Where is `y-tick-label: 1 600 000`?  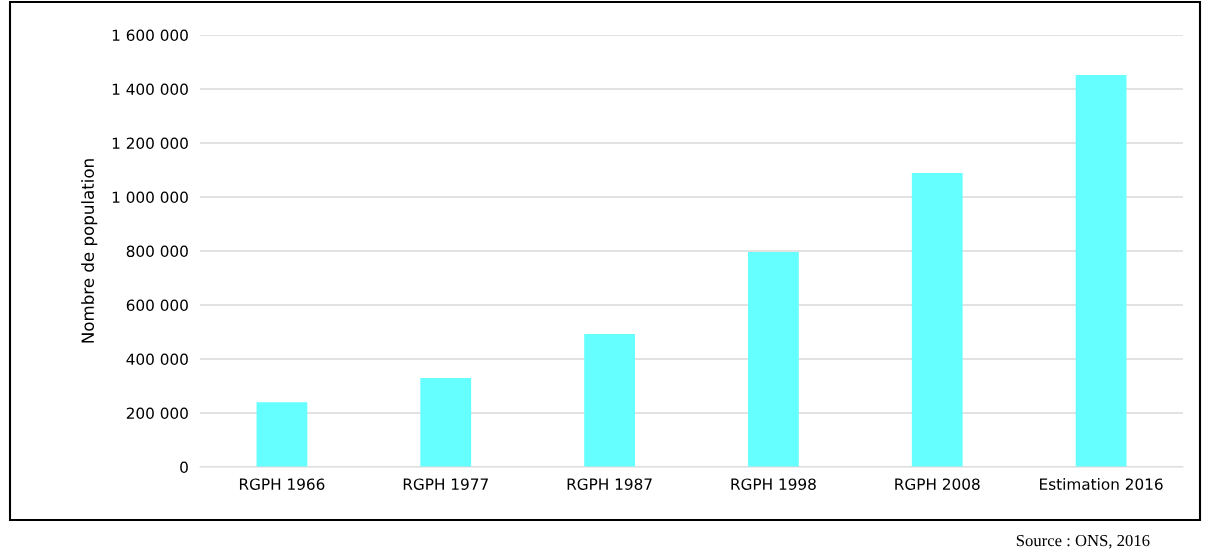 y-tick-label: 1 600 000 is located at coordinates (150, 35).